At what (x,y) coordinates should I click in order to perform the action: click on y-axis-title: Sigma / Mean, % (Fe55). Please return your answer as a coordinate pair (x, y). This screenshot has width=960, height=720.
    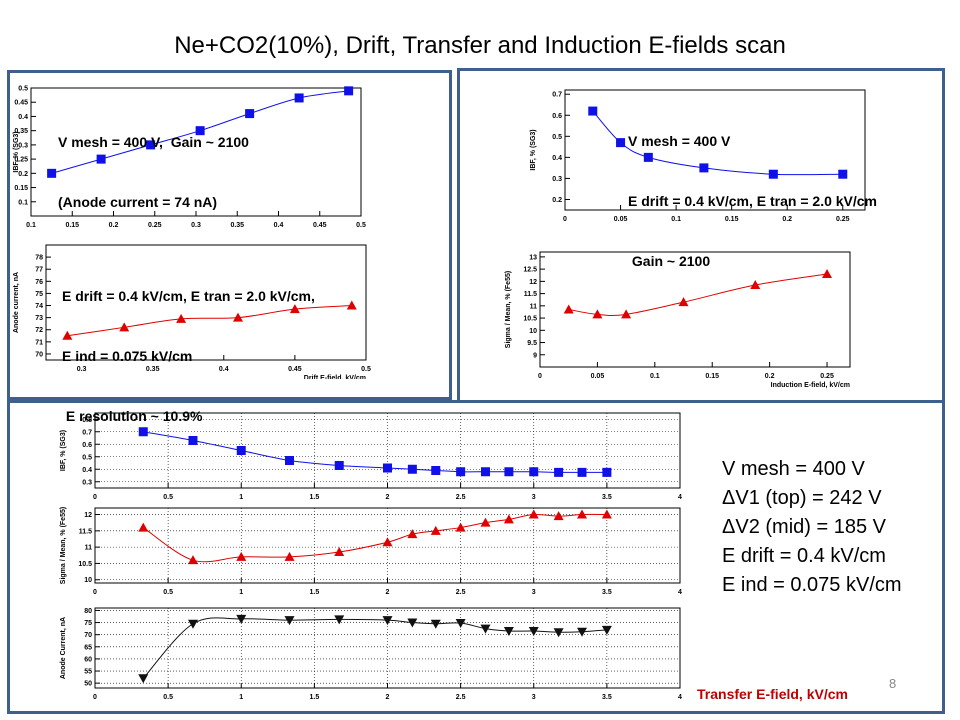
    Looking at the image, I should click on (63, 545).